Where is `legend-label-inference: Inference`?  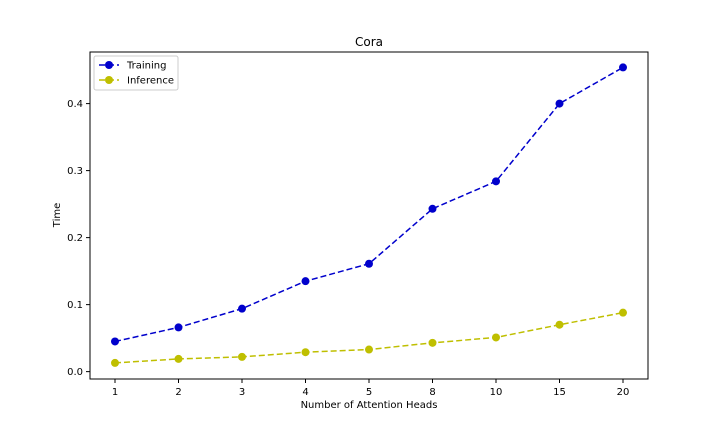 legend-label-inference: Inference is located at coordinates (150, 81).